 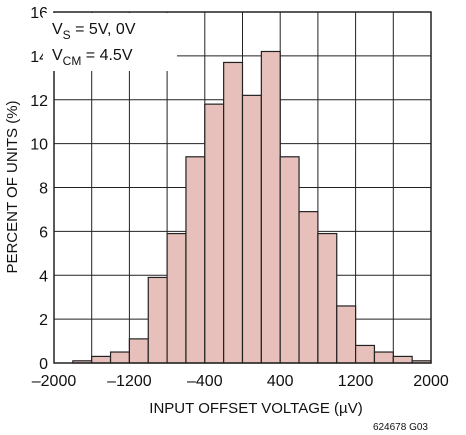 What do you see at coordinates (43, 232) in the screenshot?
I see `y-tick-label: 6` at bounding box center [43, 232].